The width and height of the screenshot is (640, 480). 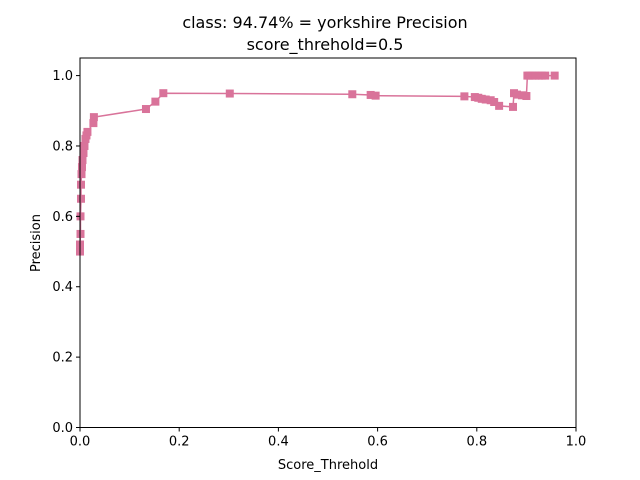 What do you see at coordinates (576, 442) in the screenshot?
I see `x-tick-label: 1.0` at bounding box center [576, 442].